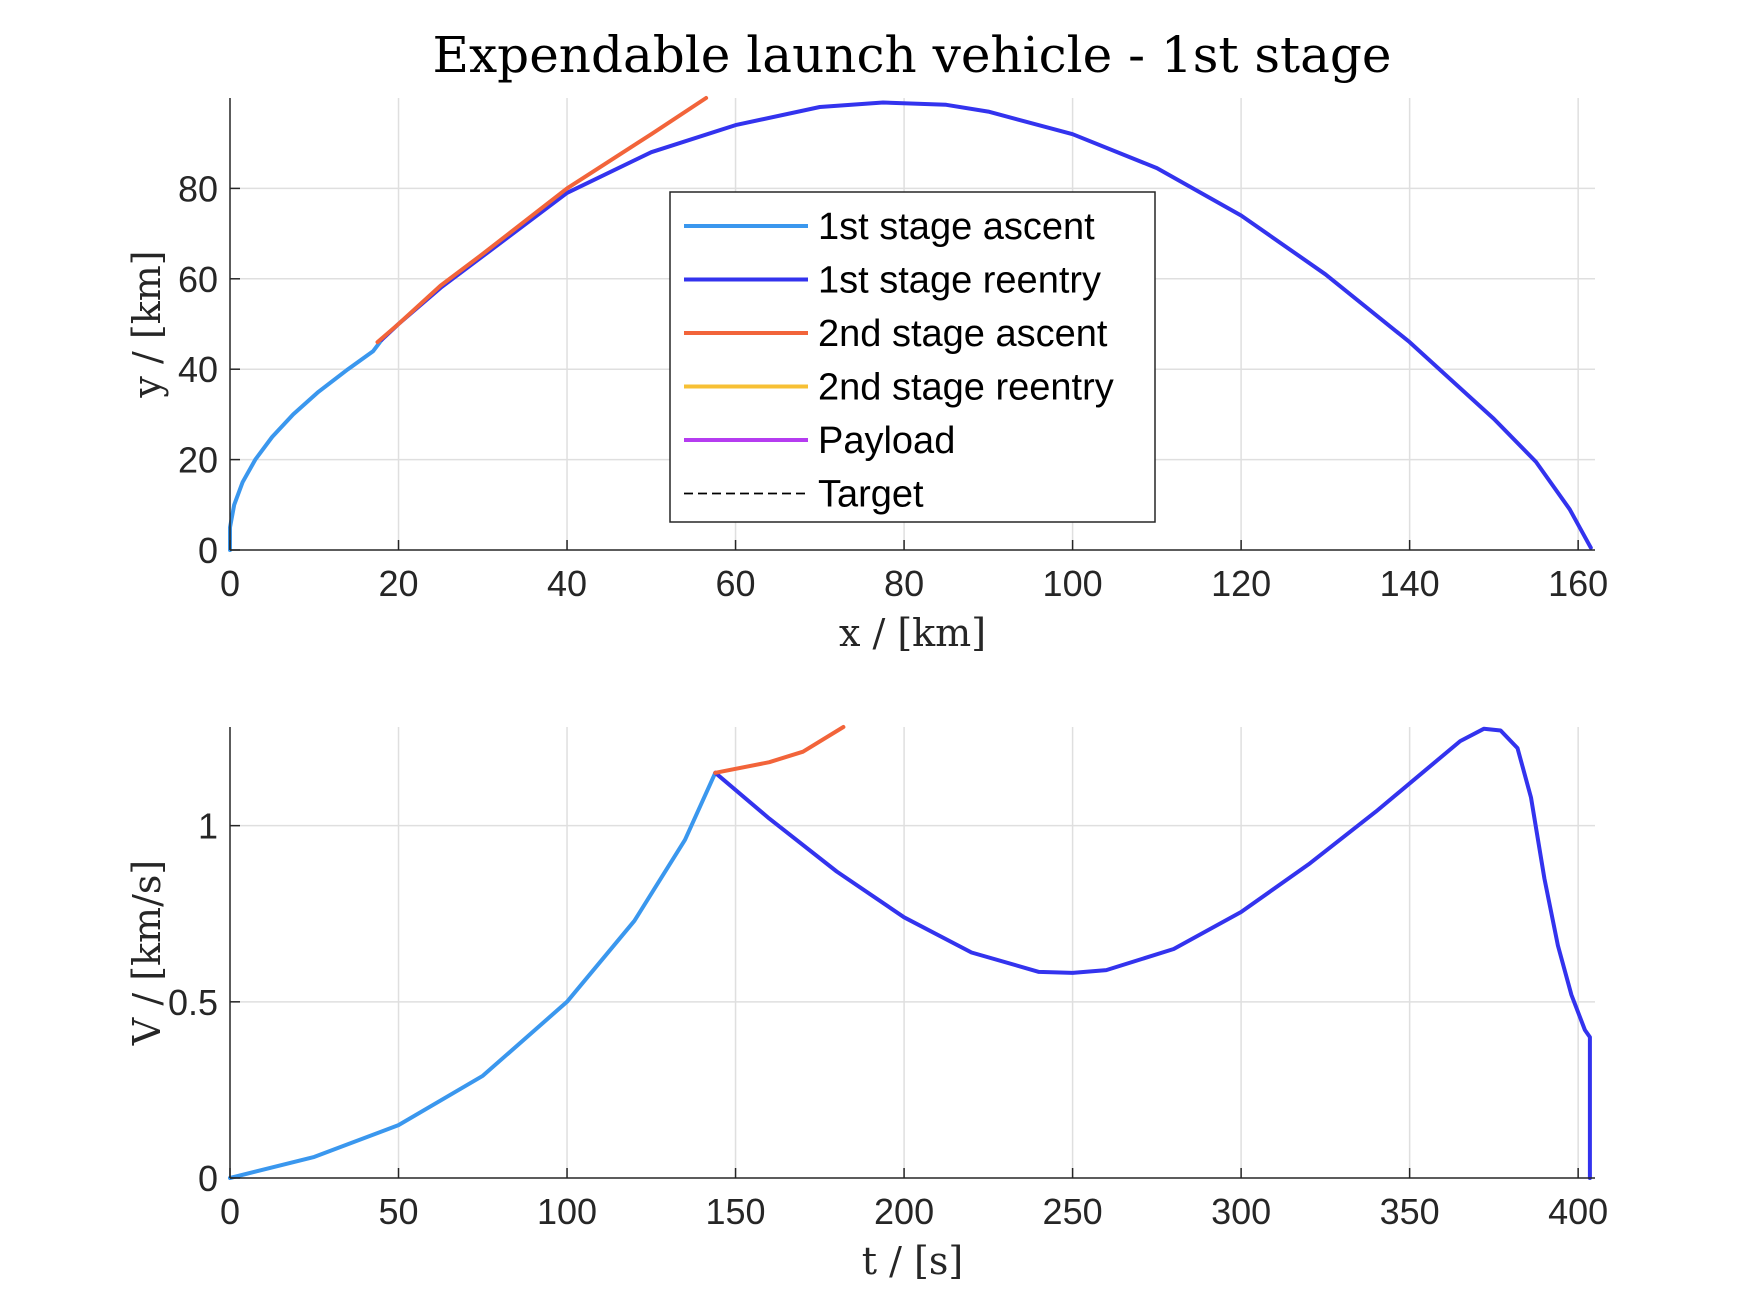  I want to click on legend-box, so click(912, 357).